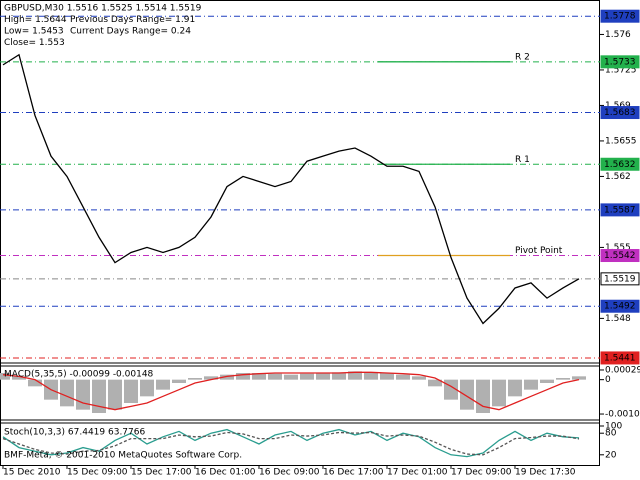 This screenshot has height=480, width=640. Describe the element at coordinates (622, 415) in the screenshot. I see `y-tick-label: -0.001031` at that location.